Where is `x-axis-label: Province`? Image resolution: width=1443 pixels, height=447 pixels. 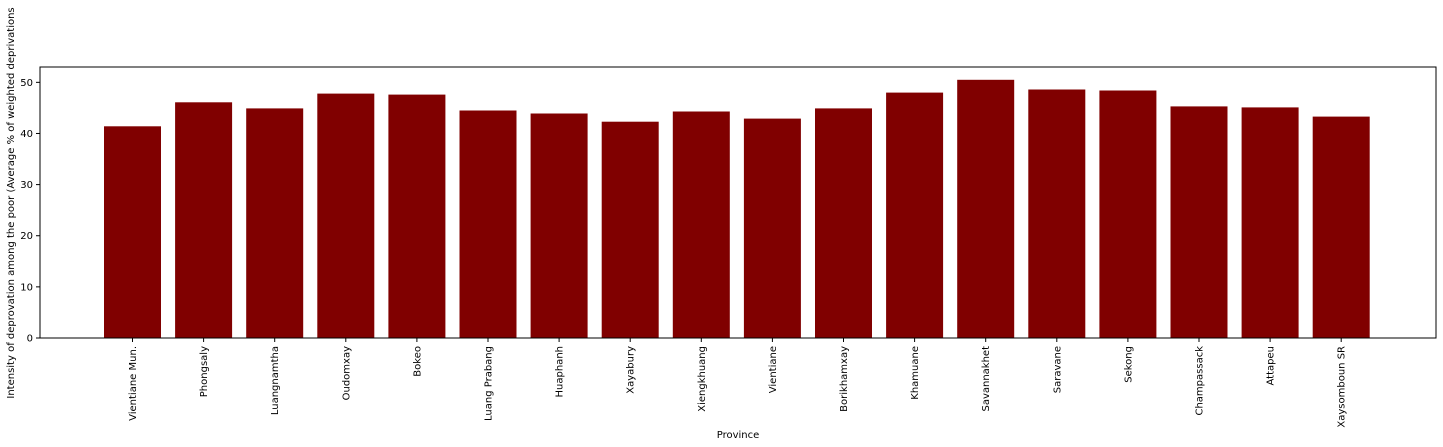 x-axis-label: Province is located at coordinates (738, 435).